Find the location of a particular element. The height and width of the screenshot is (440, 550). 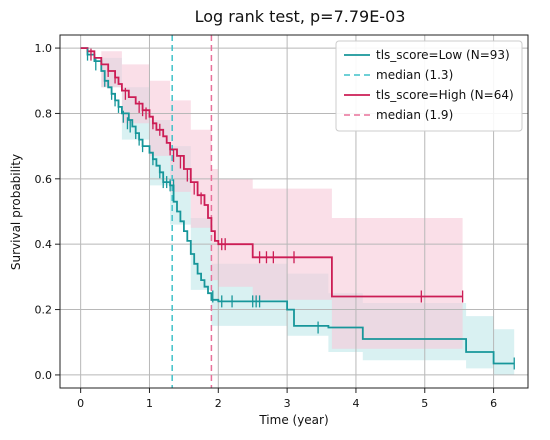

x-axis-ticks: 0 1 2 3 4 5 6 is located at coordinates (287, 399).